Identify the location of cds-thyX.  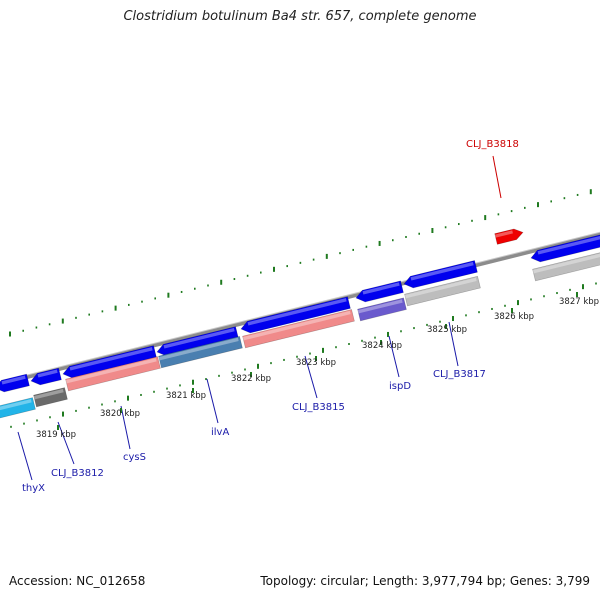
(18, 408).